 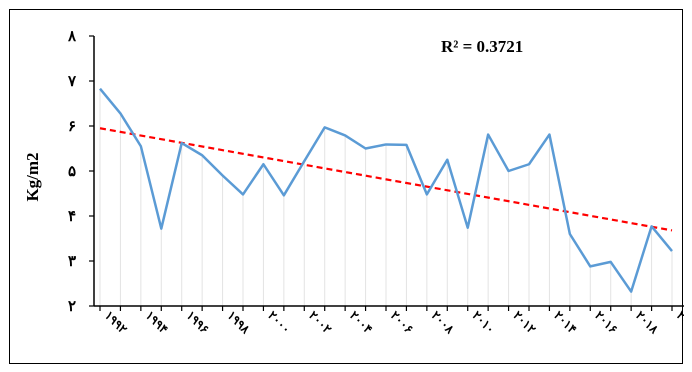 What do you see at coordinates (72, 81) in the screenshot?
I see `y-tick-label: ۷` at bounding box center [72, 81].